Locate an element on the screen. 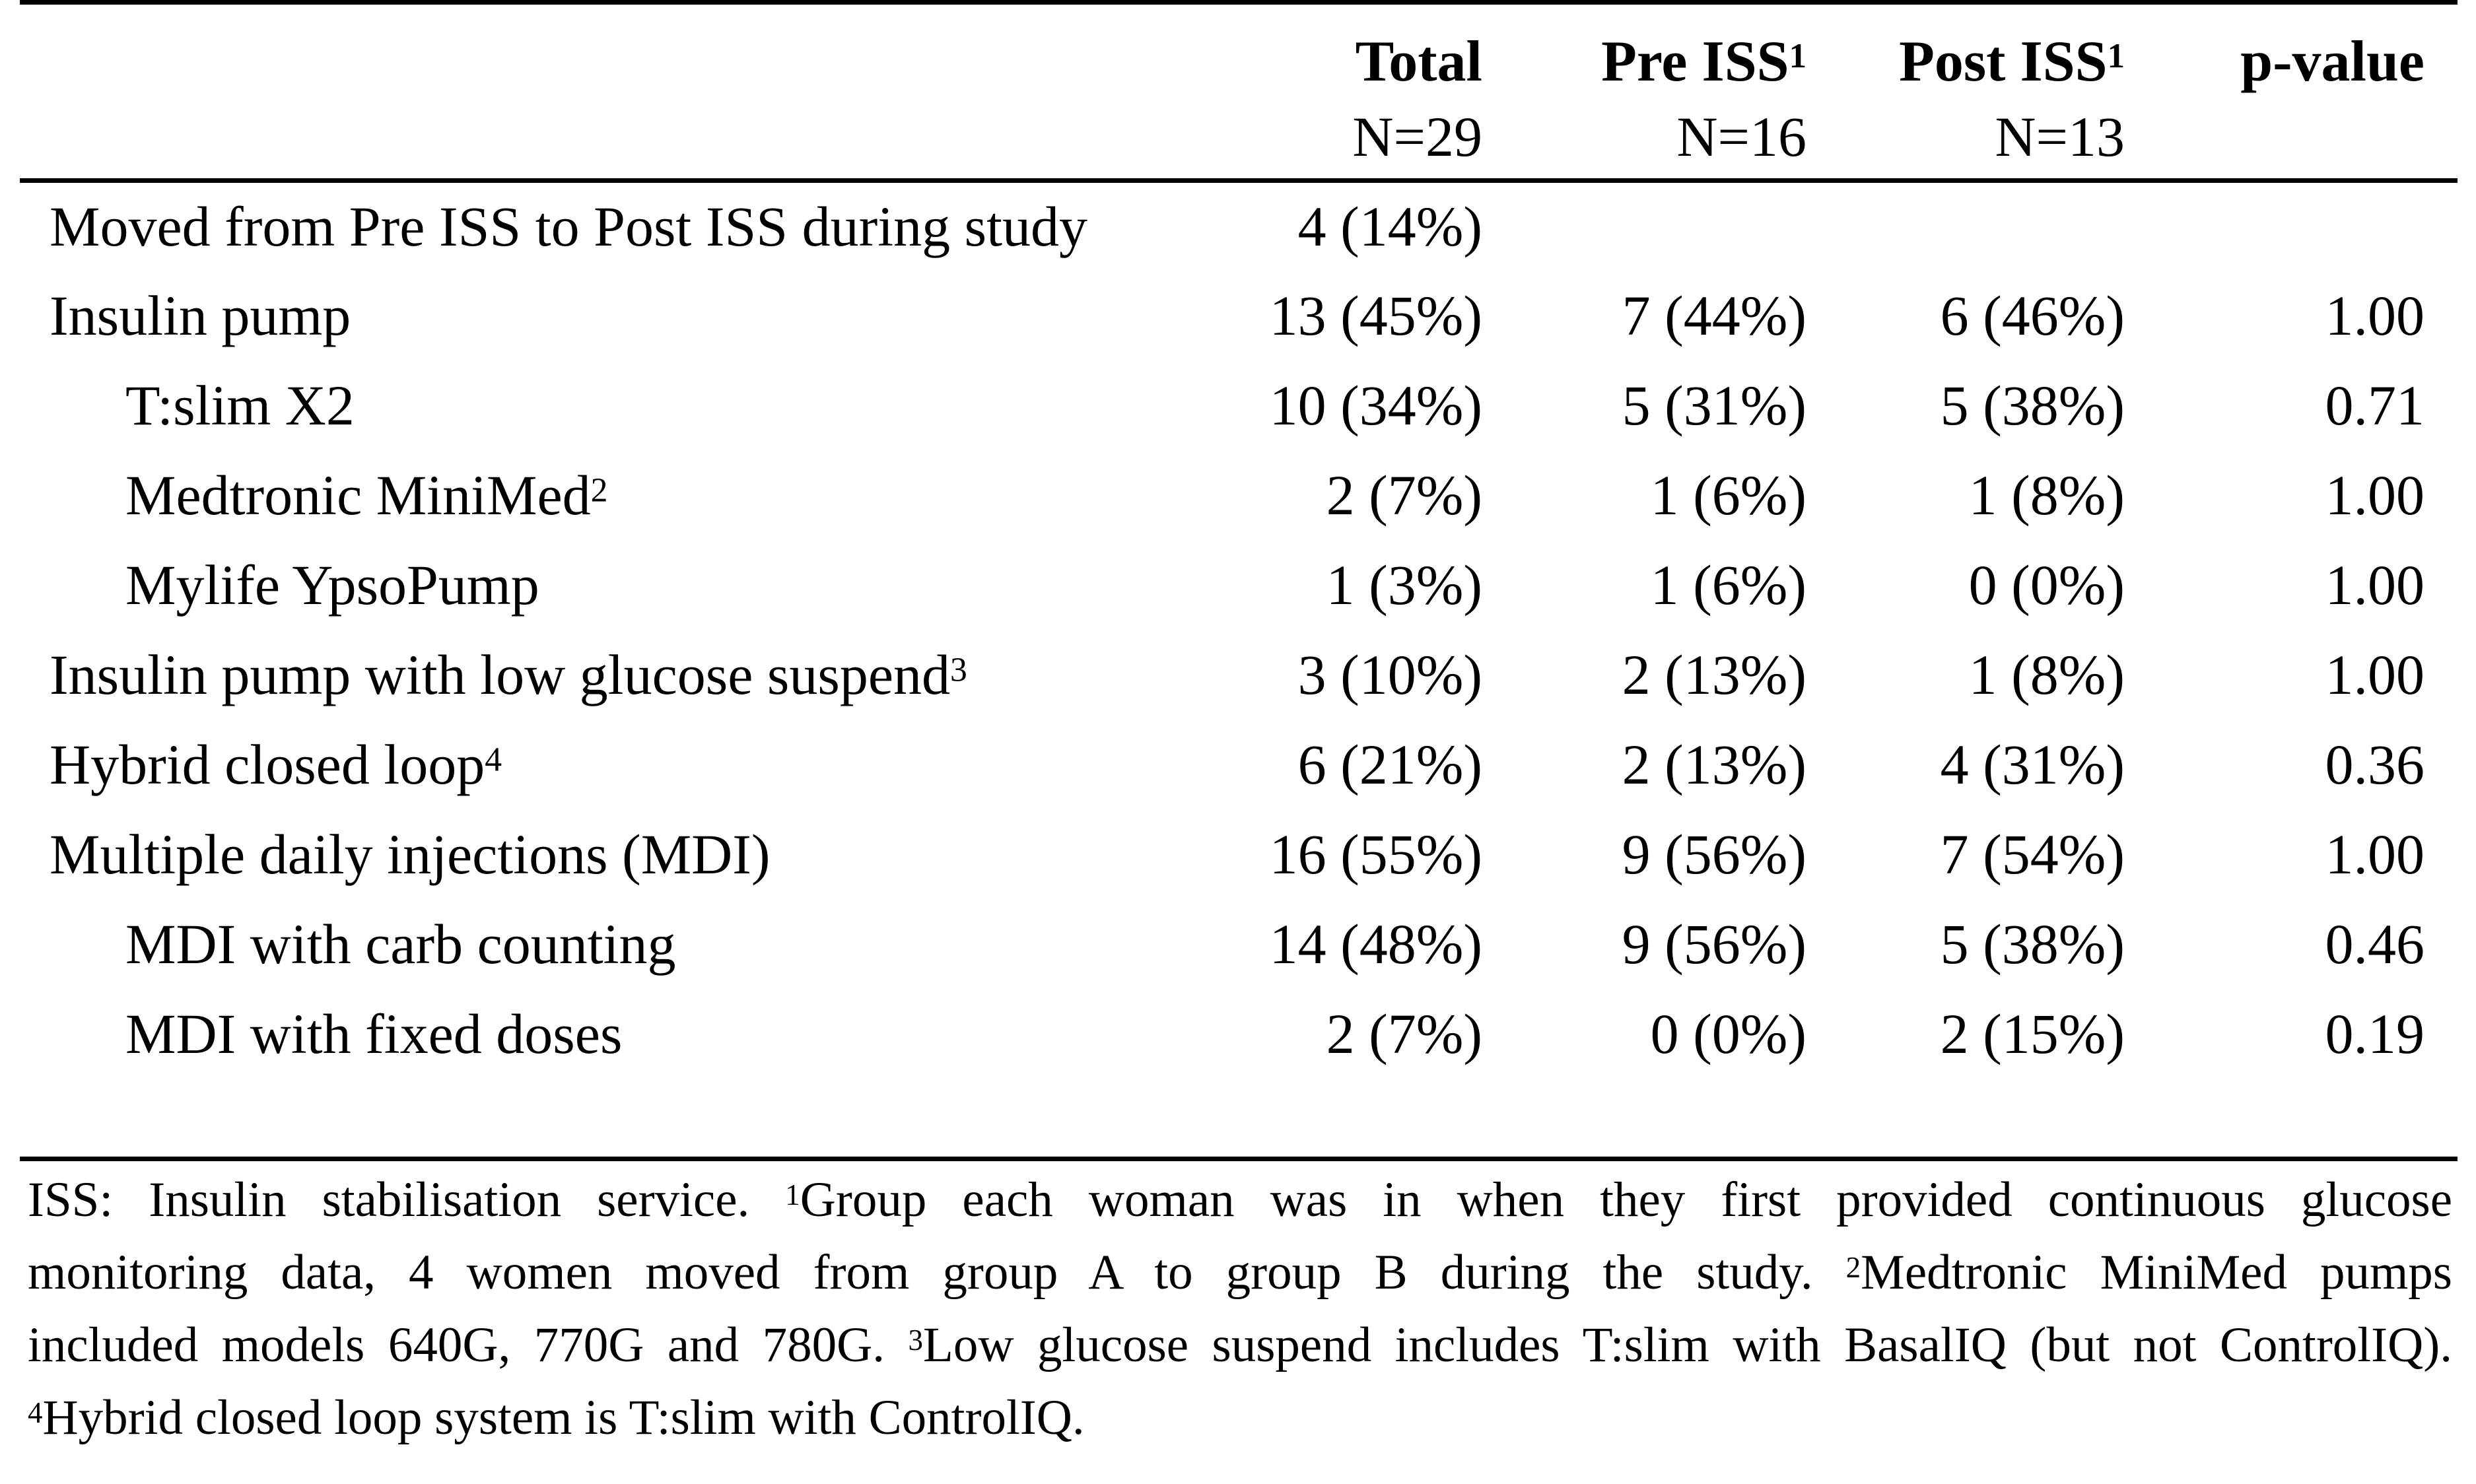  cell-post-iss: 4 (31%) is located at coordinates (2032, 764).